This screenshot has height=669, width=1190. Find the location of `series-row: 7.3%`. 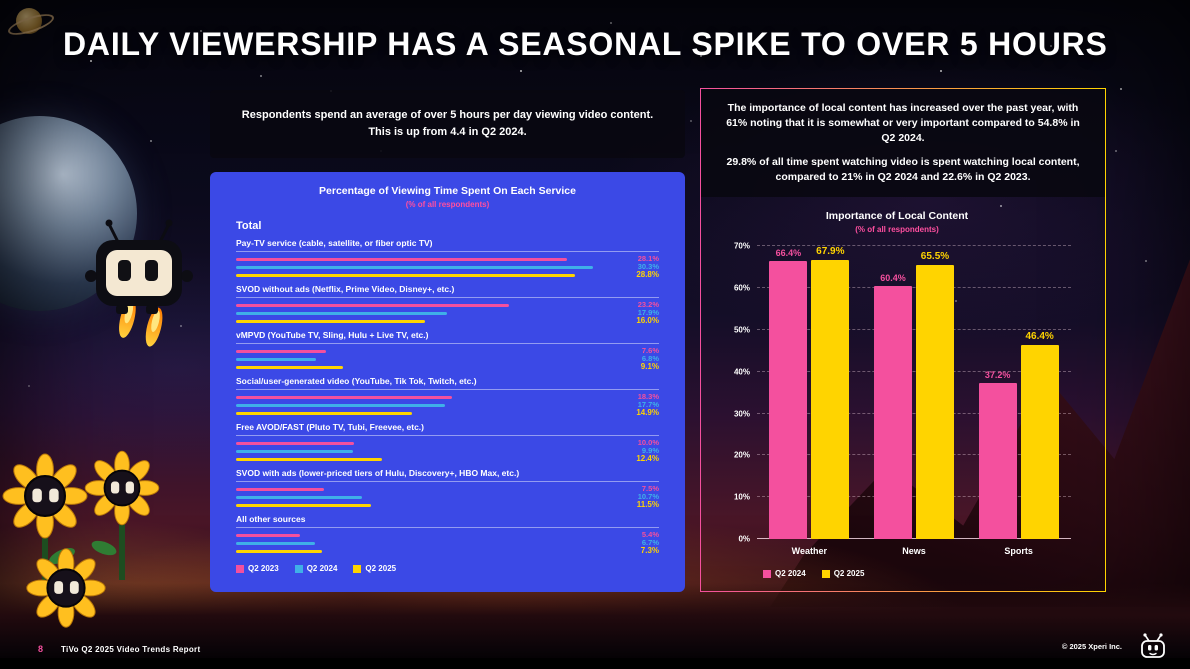

series-row: 7.3% is located at coordinates (447, 551).